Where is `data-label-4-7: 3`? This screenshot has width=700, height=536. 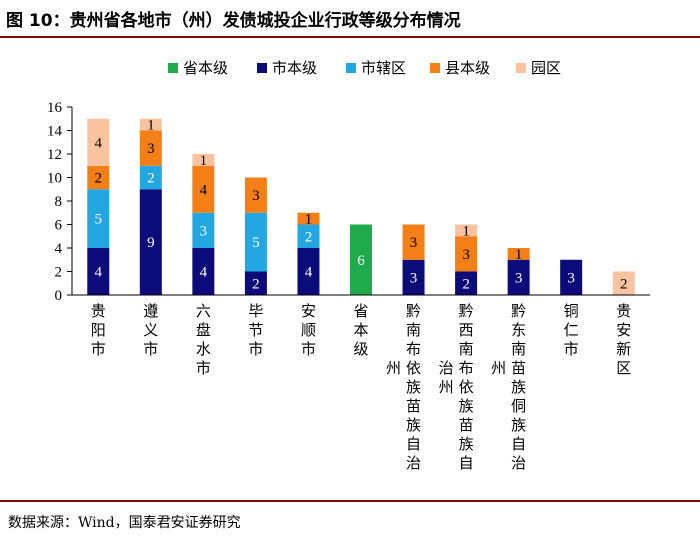
data-label-4-7: 3 is located at coordinates (414, 243).